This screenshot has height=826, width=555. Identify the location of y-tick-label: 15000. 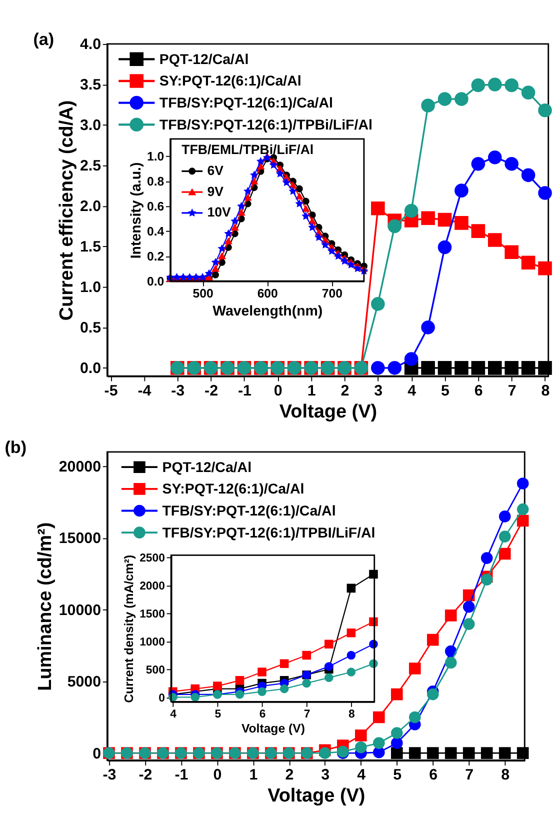
(80, 539).